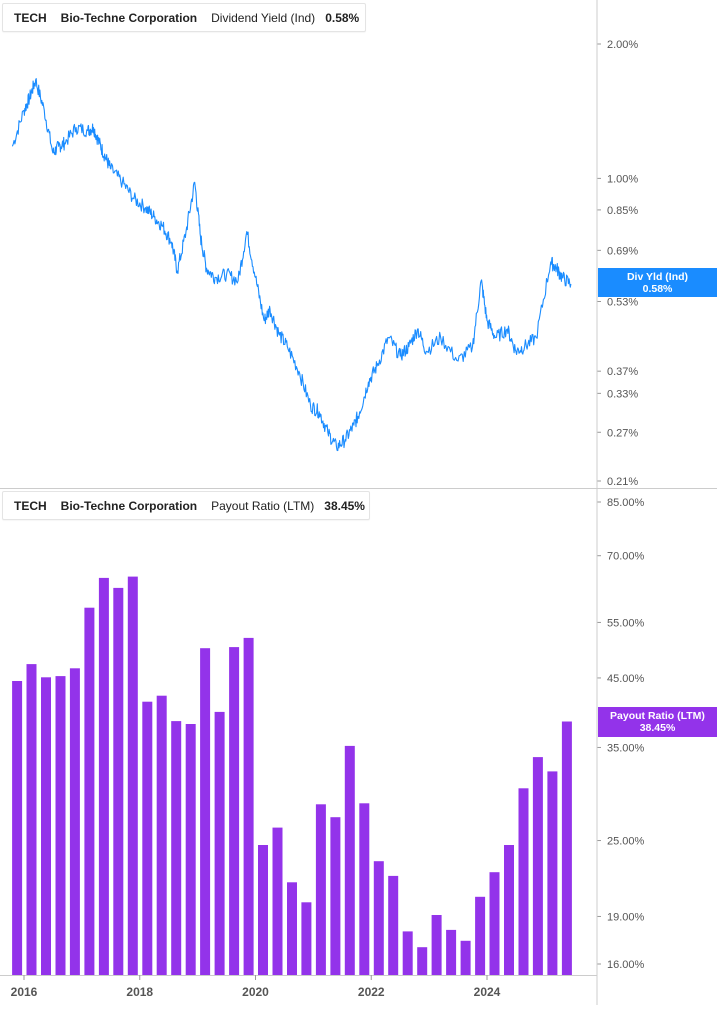 Image resolution: width=717 pixels, height=1010 pixels. What do you see at coordinates (622, 372) in the screenshot?
I see `y-tick-label: 0.37%` at bounding box center [622, 372].